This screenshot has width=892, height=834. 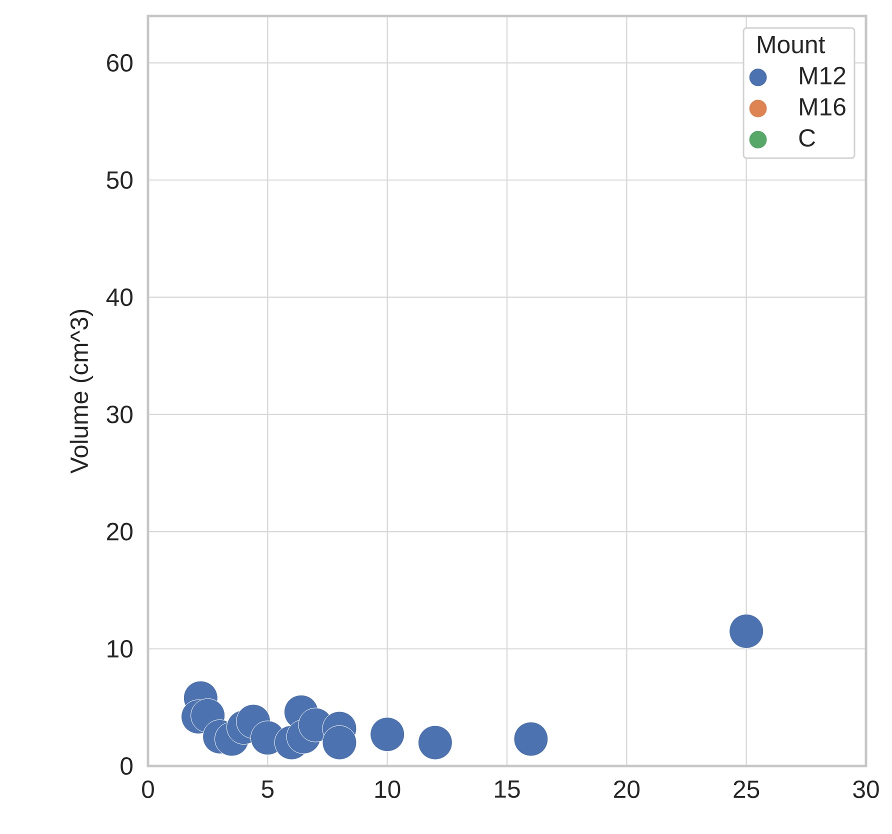 What do you see at coordinates (792, 45) in the screenshot?
I see `legend-title: Mount` at bounding box center [792, 45].